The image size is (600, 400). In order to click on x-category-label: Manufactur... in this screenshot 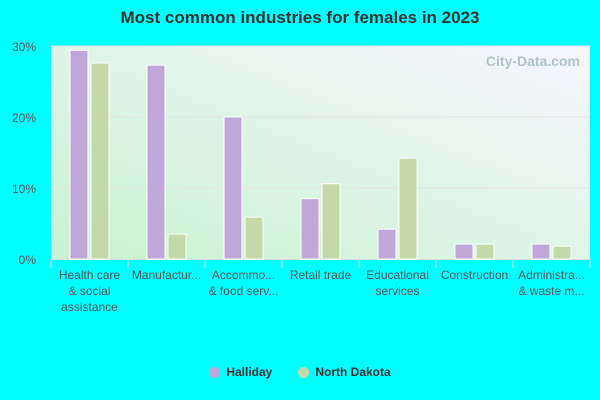, I will do `click(166, 275)`.